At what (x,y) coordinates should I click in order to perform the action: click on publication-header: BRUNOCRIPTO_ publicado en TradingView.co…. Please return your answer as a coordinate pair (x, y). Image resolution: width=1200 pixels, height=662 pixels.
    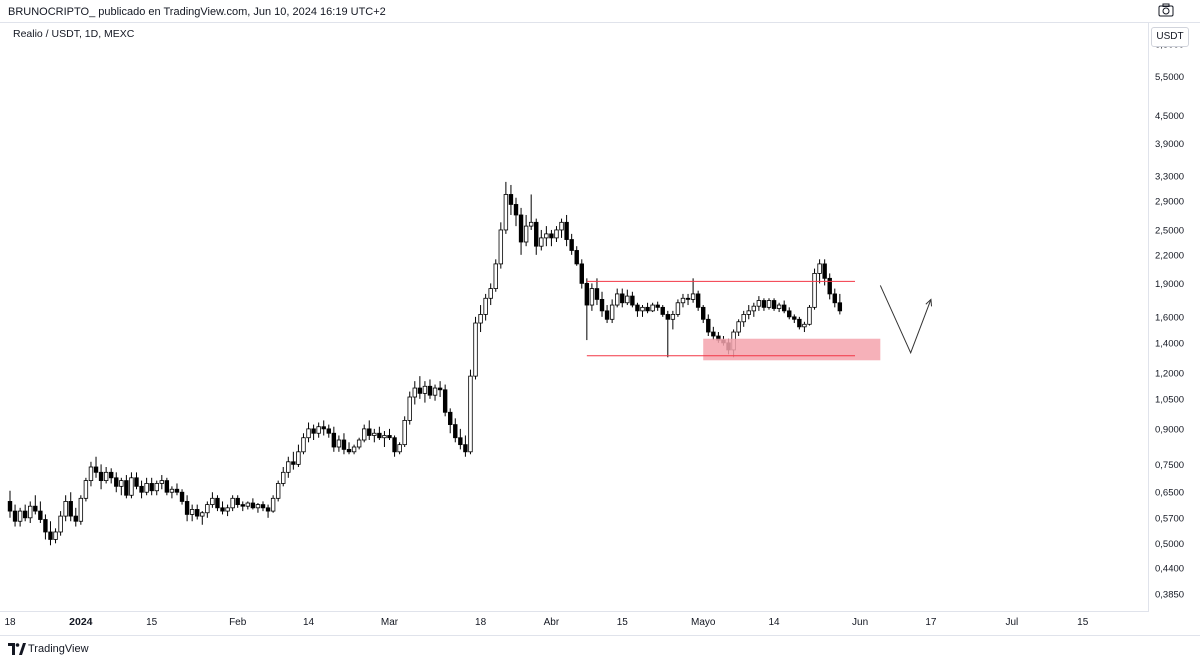
    Looking at the image, I should click on (600, 11).